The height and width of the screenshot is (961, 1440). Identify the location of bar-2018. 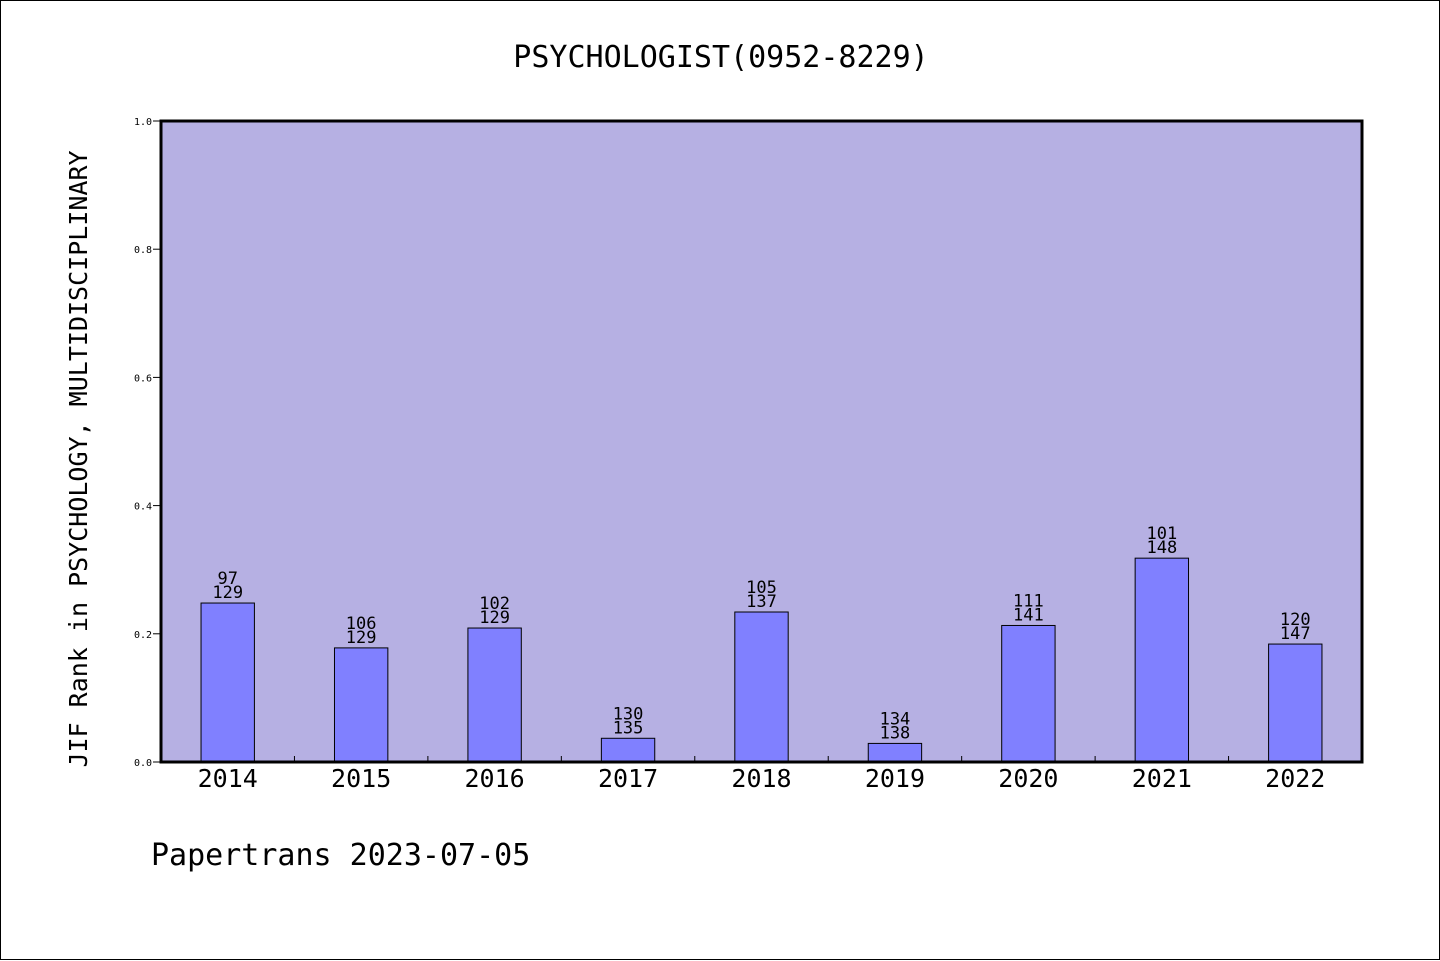
(761, 687).